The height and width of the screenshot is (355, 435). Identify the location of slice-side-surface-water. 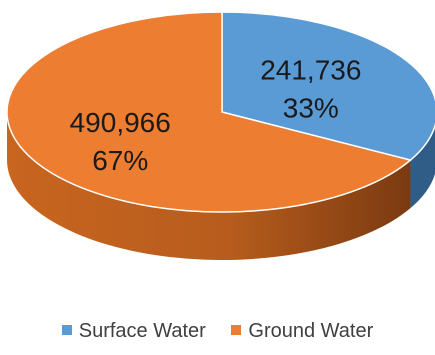
(422, 167).